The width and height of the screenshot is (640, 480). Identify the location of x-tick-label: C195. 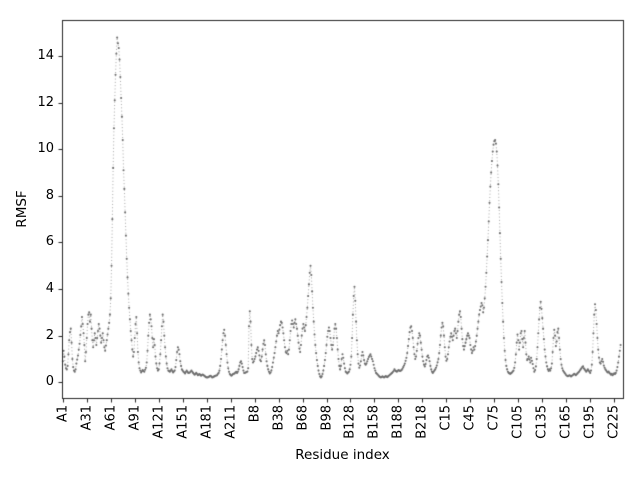
(590, 422).